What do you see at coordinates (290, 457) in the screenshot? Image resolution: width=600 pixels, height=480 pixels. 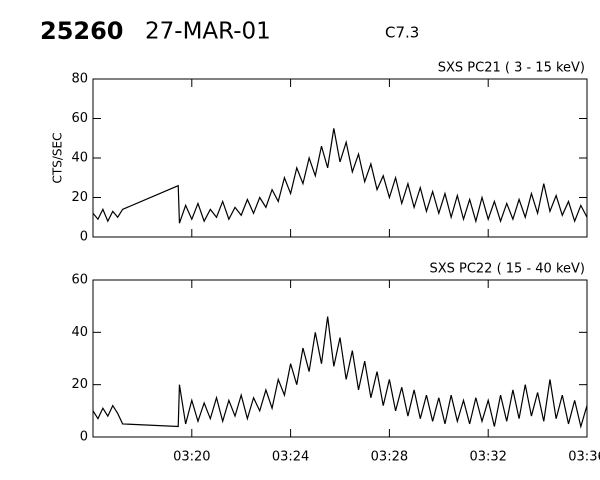 I see `x-tick-label: 03:24` at bounding box center [290, 457].